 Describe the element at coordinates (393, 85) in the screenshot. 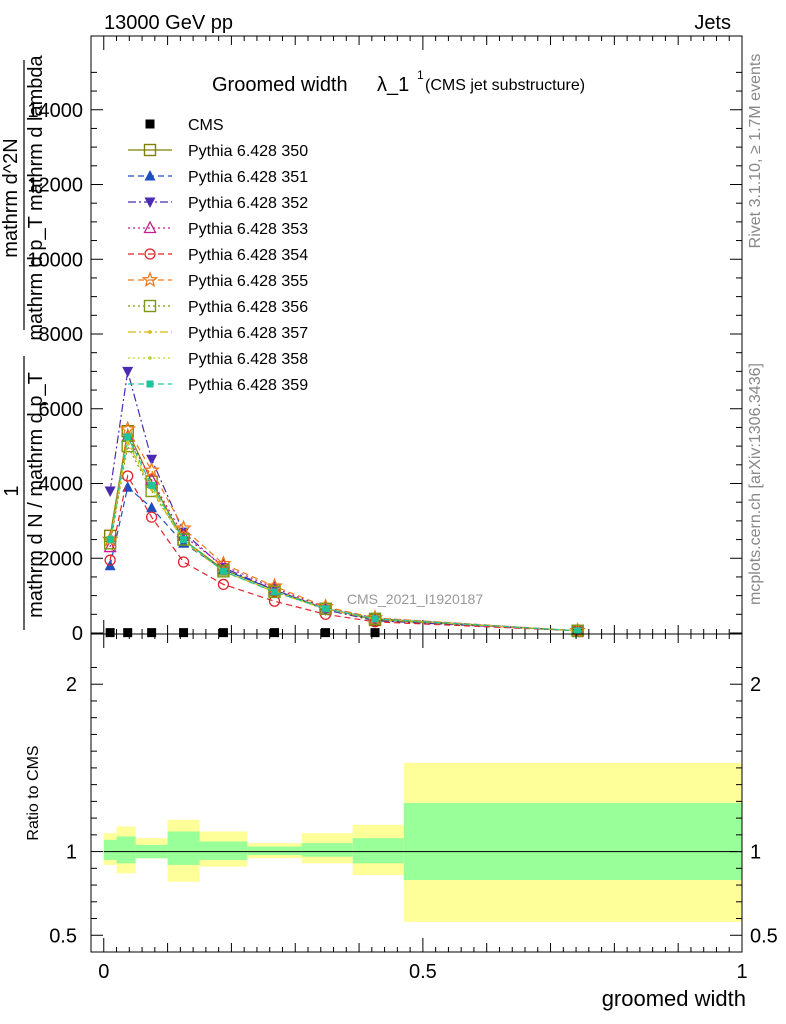

I see `chart-title-symbol: λ_1` at that location.